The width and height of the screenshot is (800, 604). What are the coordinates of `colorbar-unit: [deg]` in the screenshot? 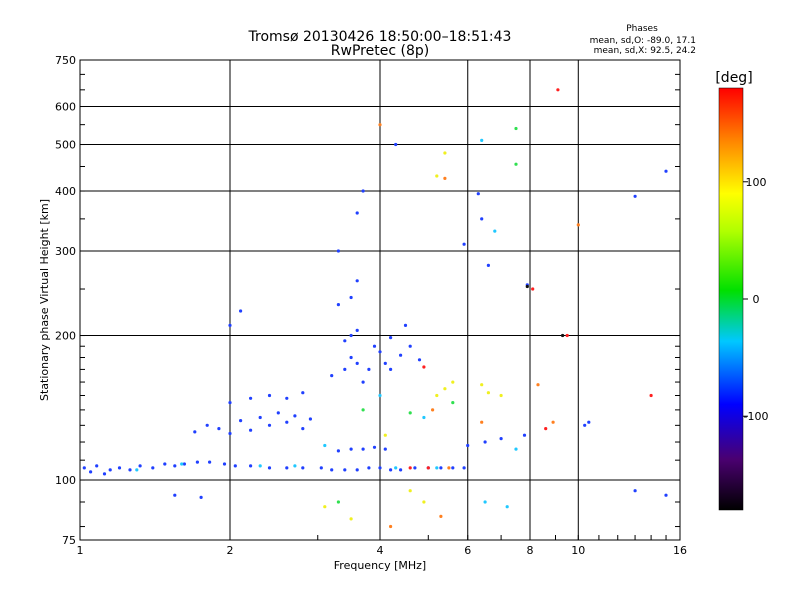 It's located at (733, 78).